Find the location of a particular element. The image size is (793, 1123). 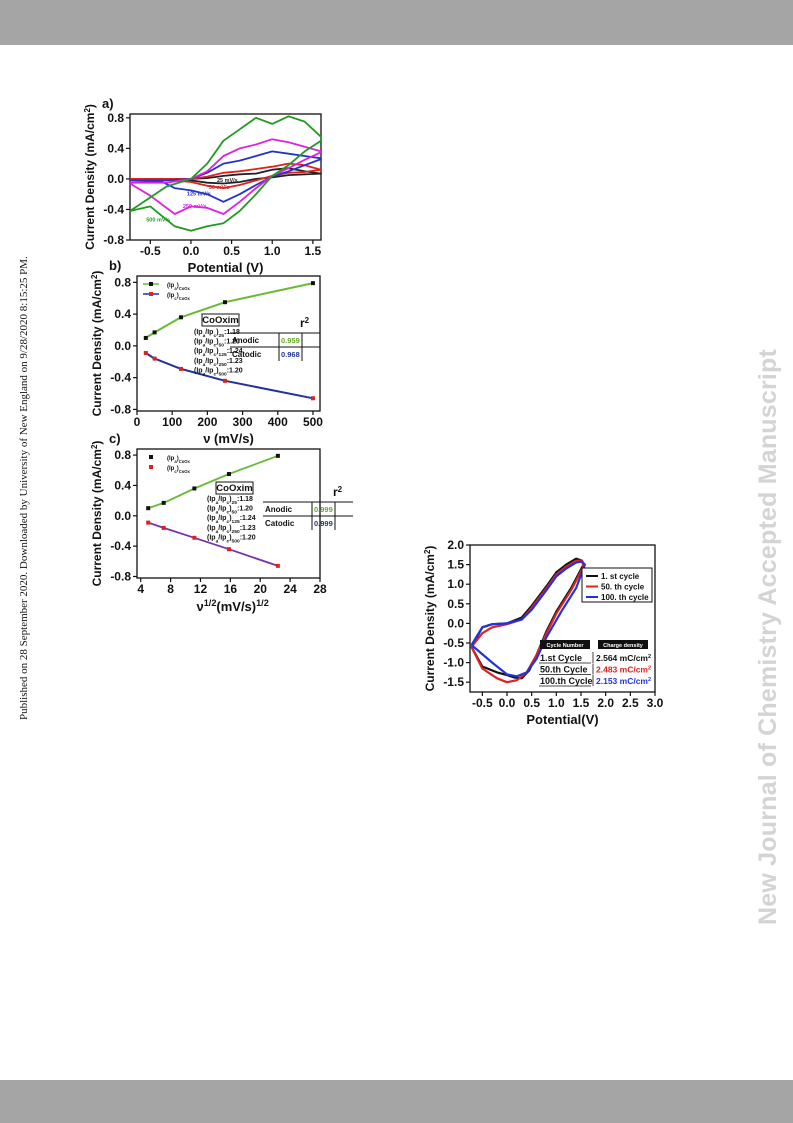

table-header-cell is located at coordinates (623, 644).